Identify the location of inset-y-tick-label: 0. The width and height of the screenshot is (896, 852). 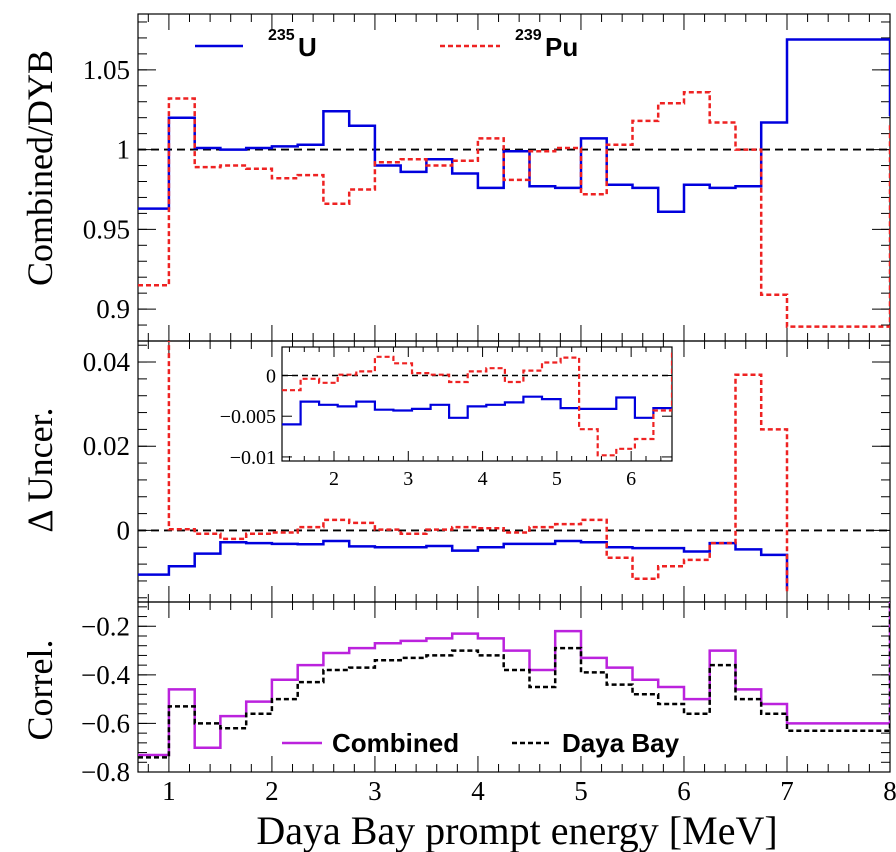
(271, 377).